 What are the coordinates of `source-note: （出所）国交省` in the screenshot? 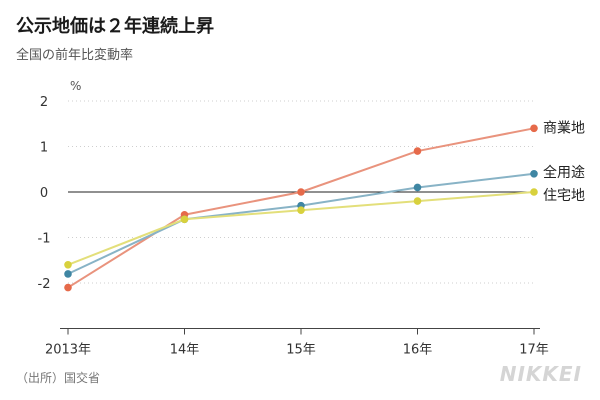 It's located at (58, 378).